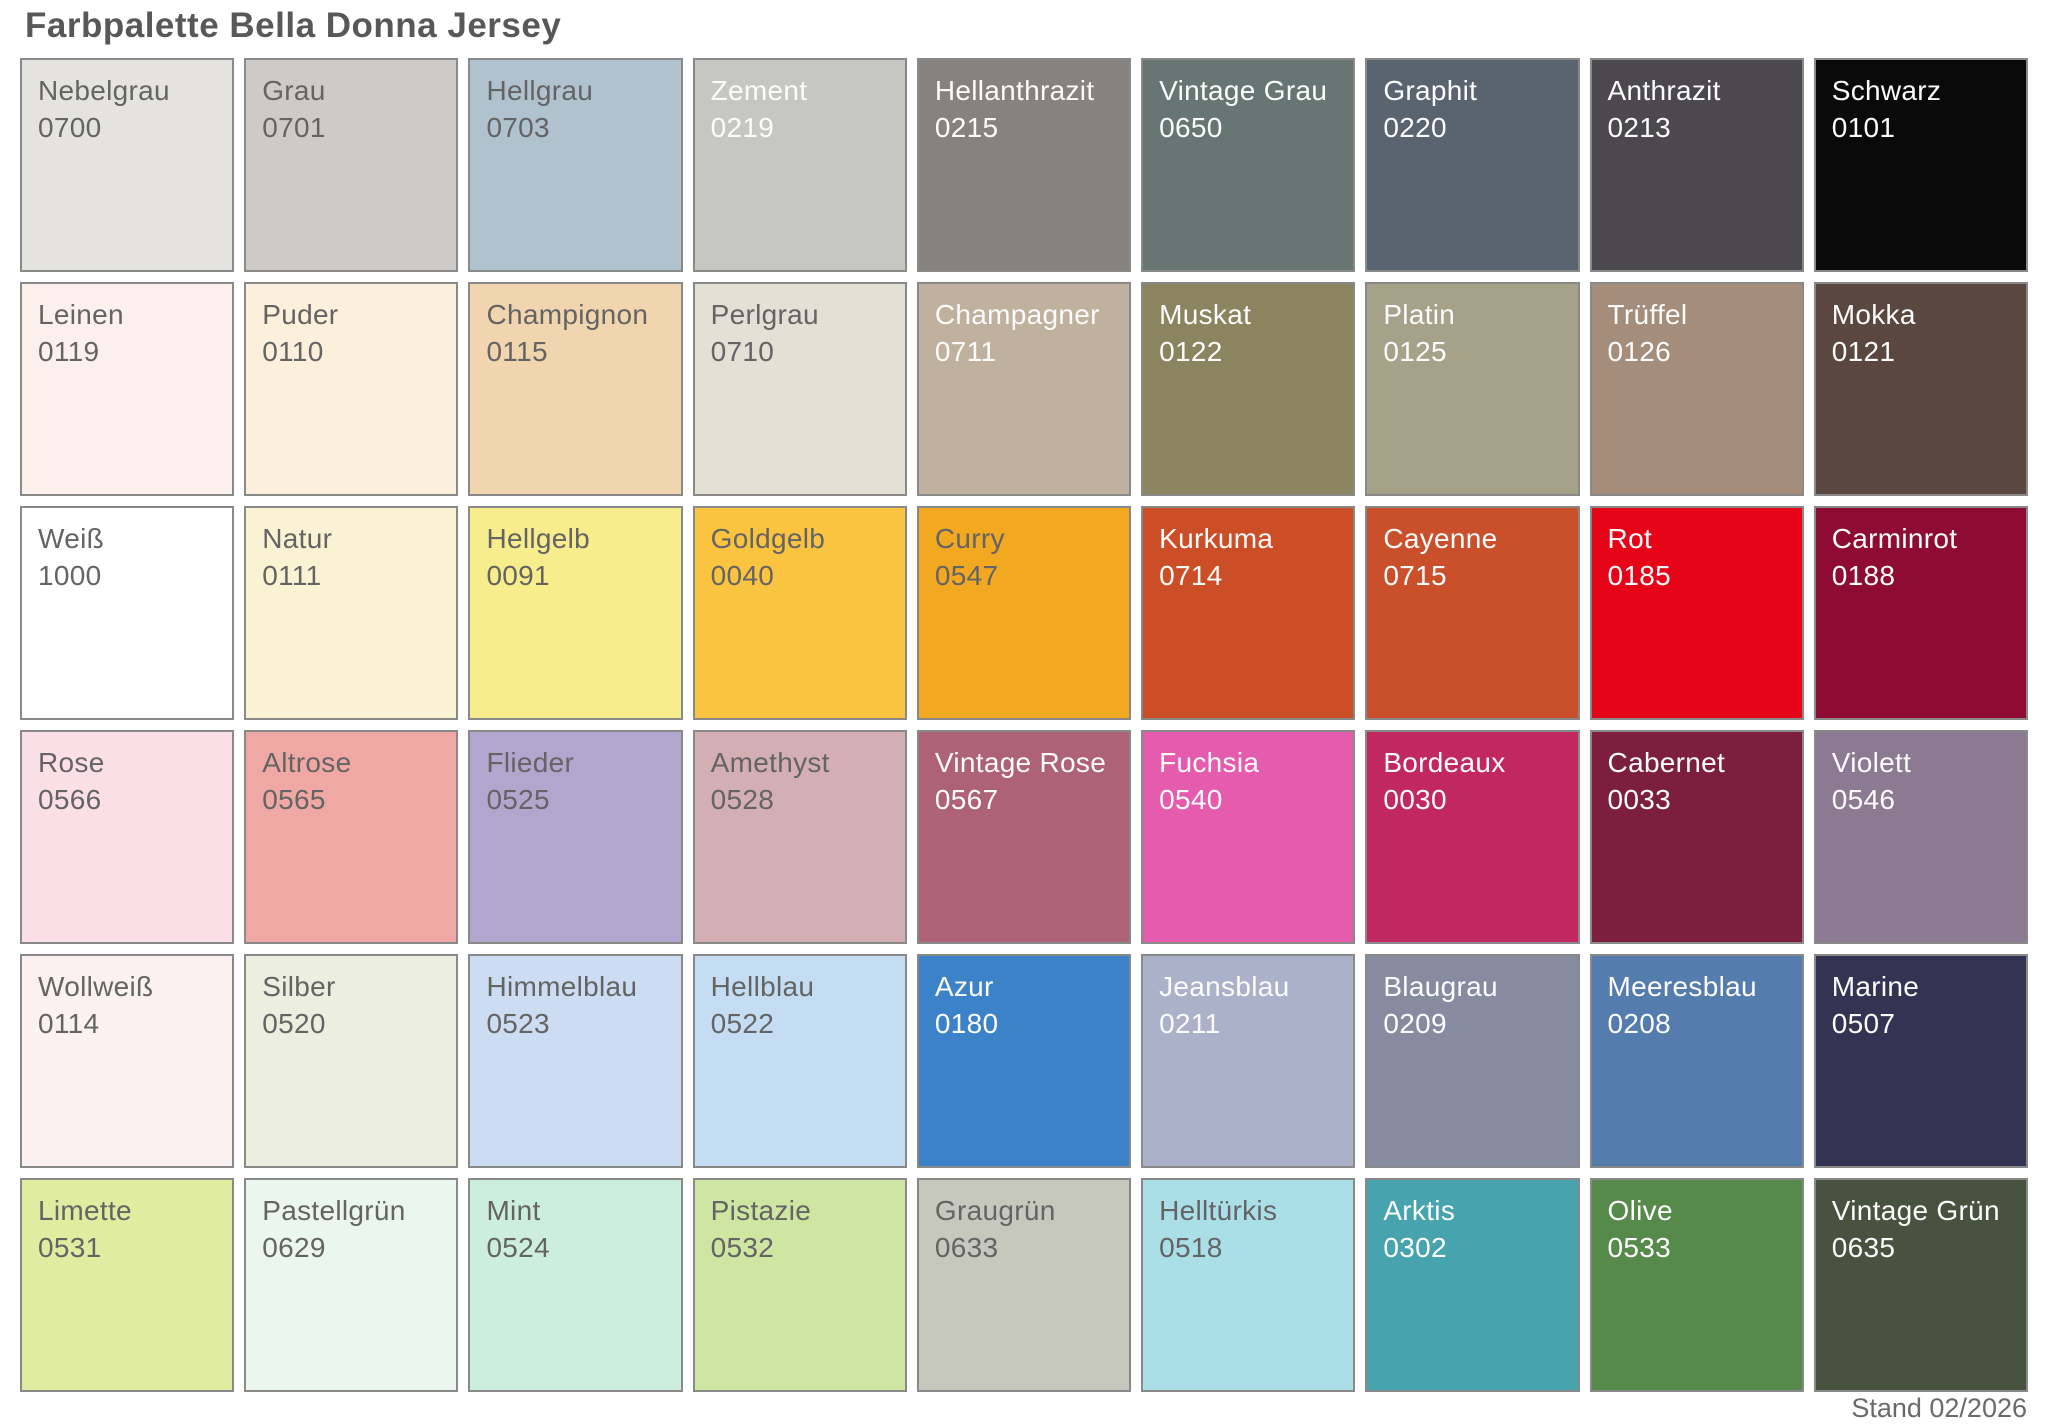 This screenshot has height=1426, width=2047. I want to click on swatch-name: Grau, so click(294, 90).